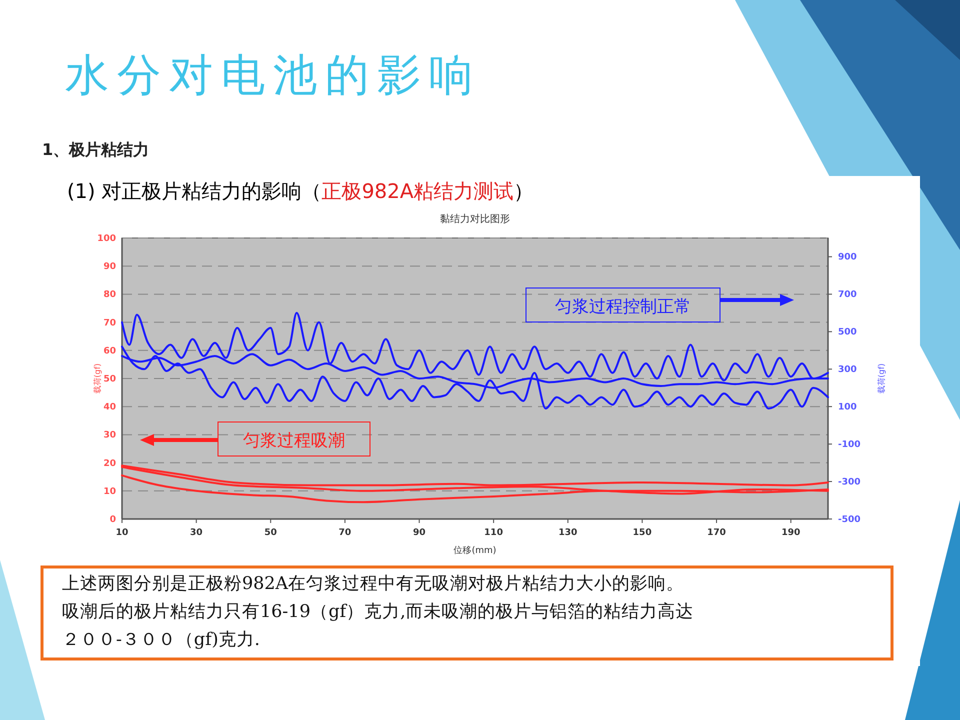 This screenshot has height=720, width=960. What do you see at coordinates (109, 463) in the screenshot?
I see `y-tick-label: 20` at bounding box center [109, 463].